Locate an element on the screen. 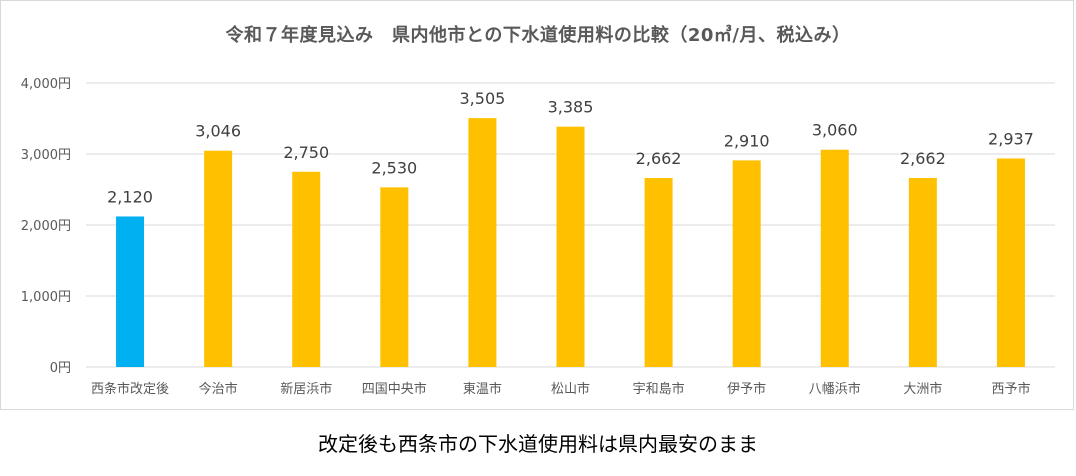 The height and width of the screenshot is (476, 1076). x-tick-label: 伊予市 is located at coordinates (746, 389).